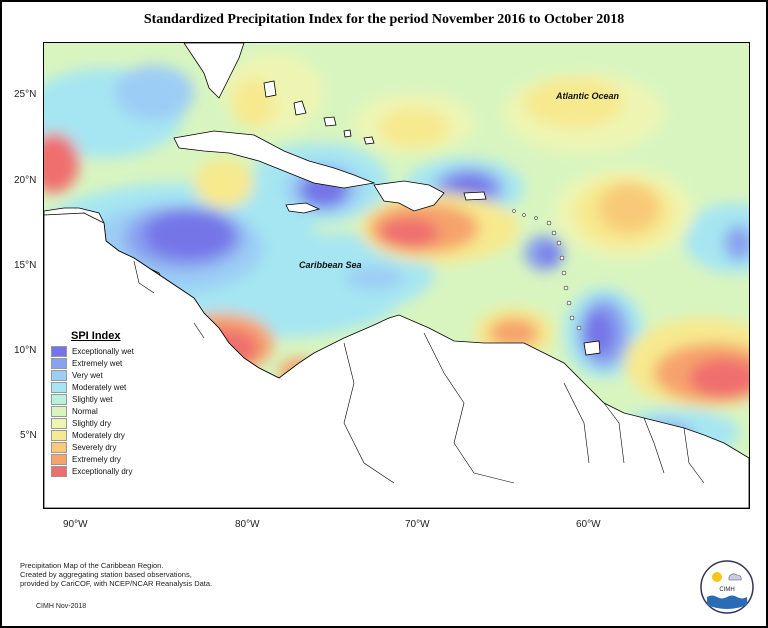 The image size is (768, 628). What do you see at coordinates (111, 375) in the screenshot?
I see `legend-item: Very wet` at bounding box center [111, 375].